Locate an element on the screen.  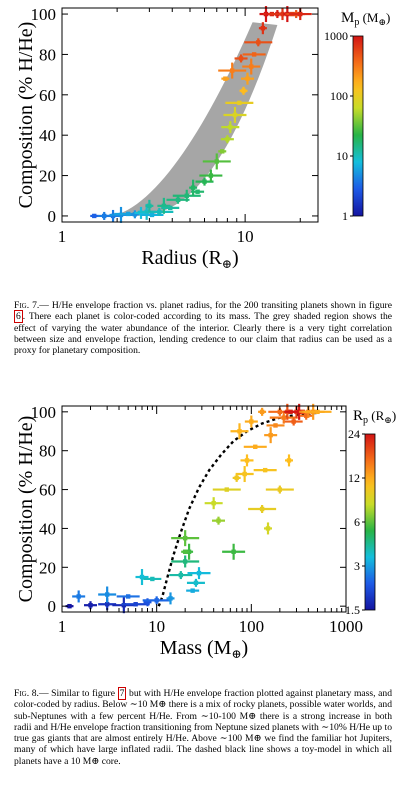
figure-reference-link: 7 is located at coordinates (122, 693).